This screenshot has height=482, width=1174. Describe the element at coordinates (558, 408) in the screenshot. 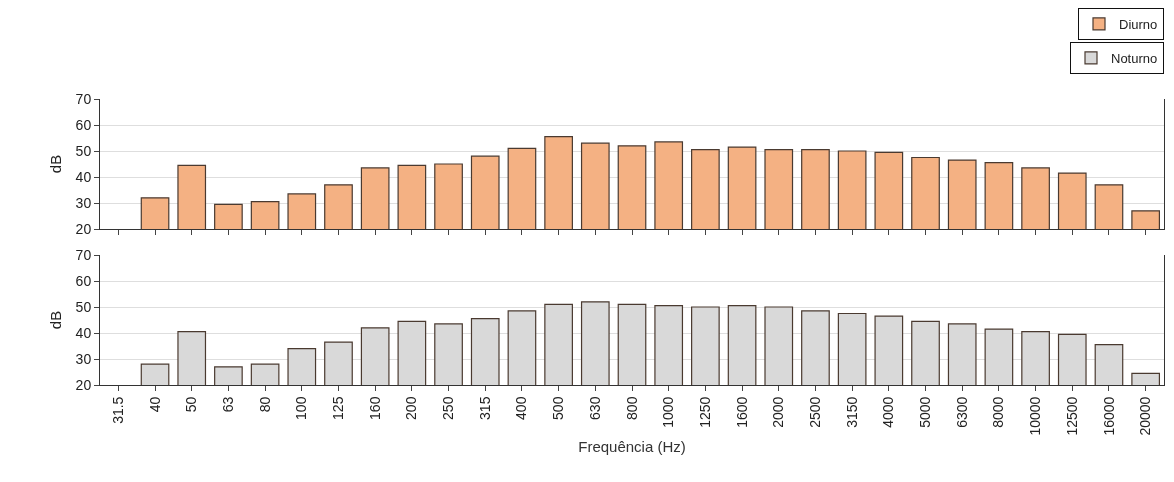

I see `x-tick-label: 500` at that location.